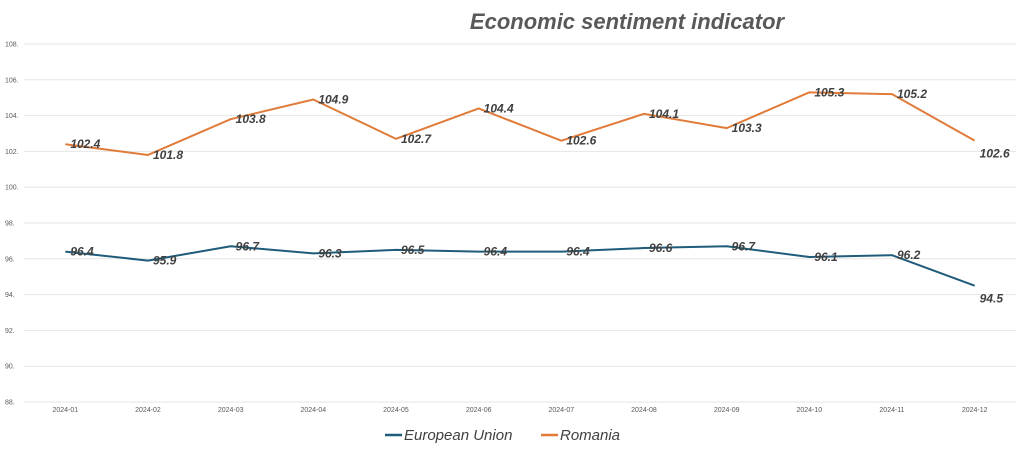  I want to click on x-tick-label: 2024-08, so click(644, 410).